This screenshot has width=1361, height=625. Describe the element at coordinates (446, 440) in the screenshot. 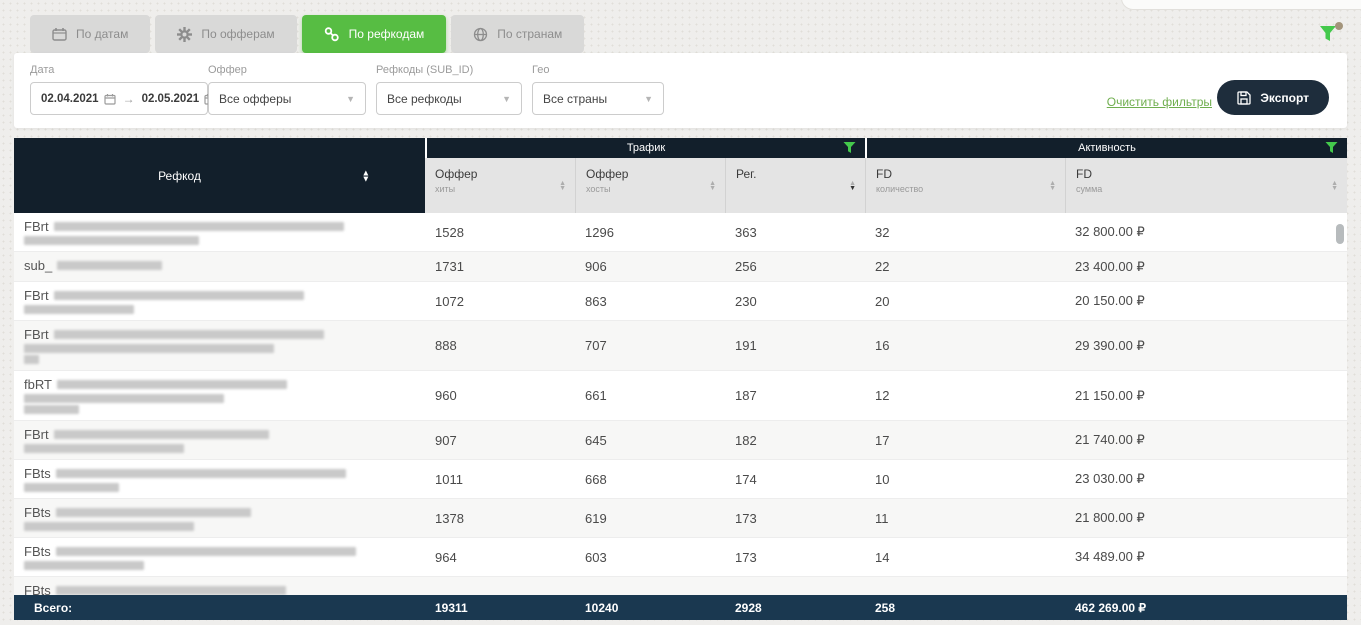

I see `offer-hits-cell: 907` at that location.